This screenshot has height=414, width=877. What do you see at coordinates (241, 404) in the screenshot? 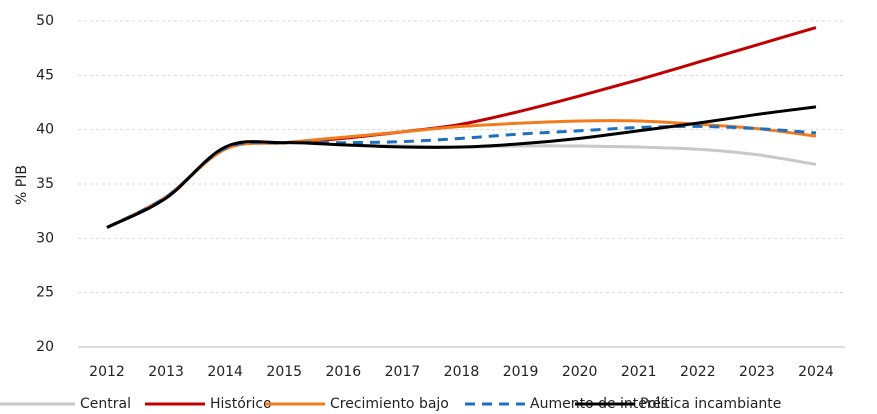
I see `legend-label: Histórico` at bounding box center [241, 404].